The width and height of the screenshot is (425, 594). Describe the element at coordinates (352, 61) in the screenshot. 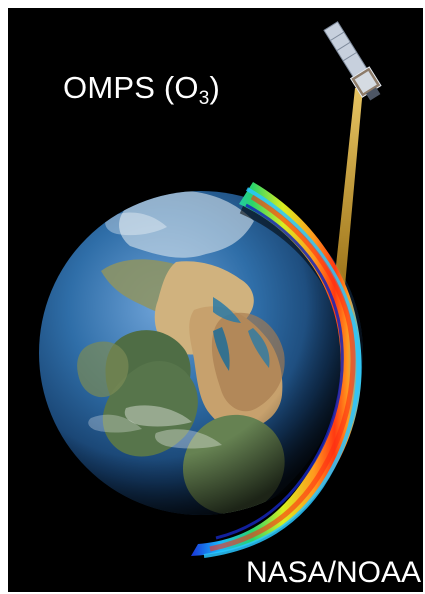

I see `satellite-icon` at that location.